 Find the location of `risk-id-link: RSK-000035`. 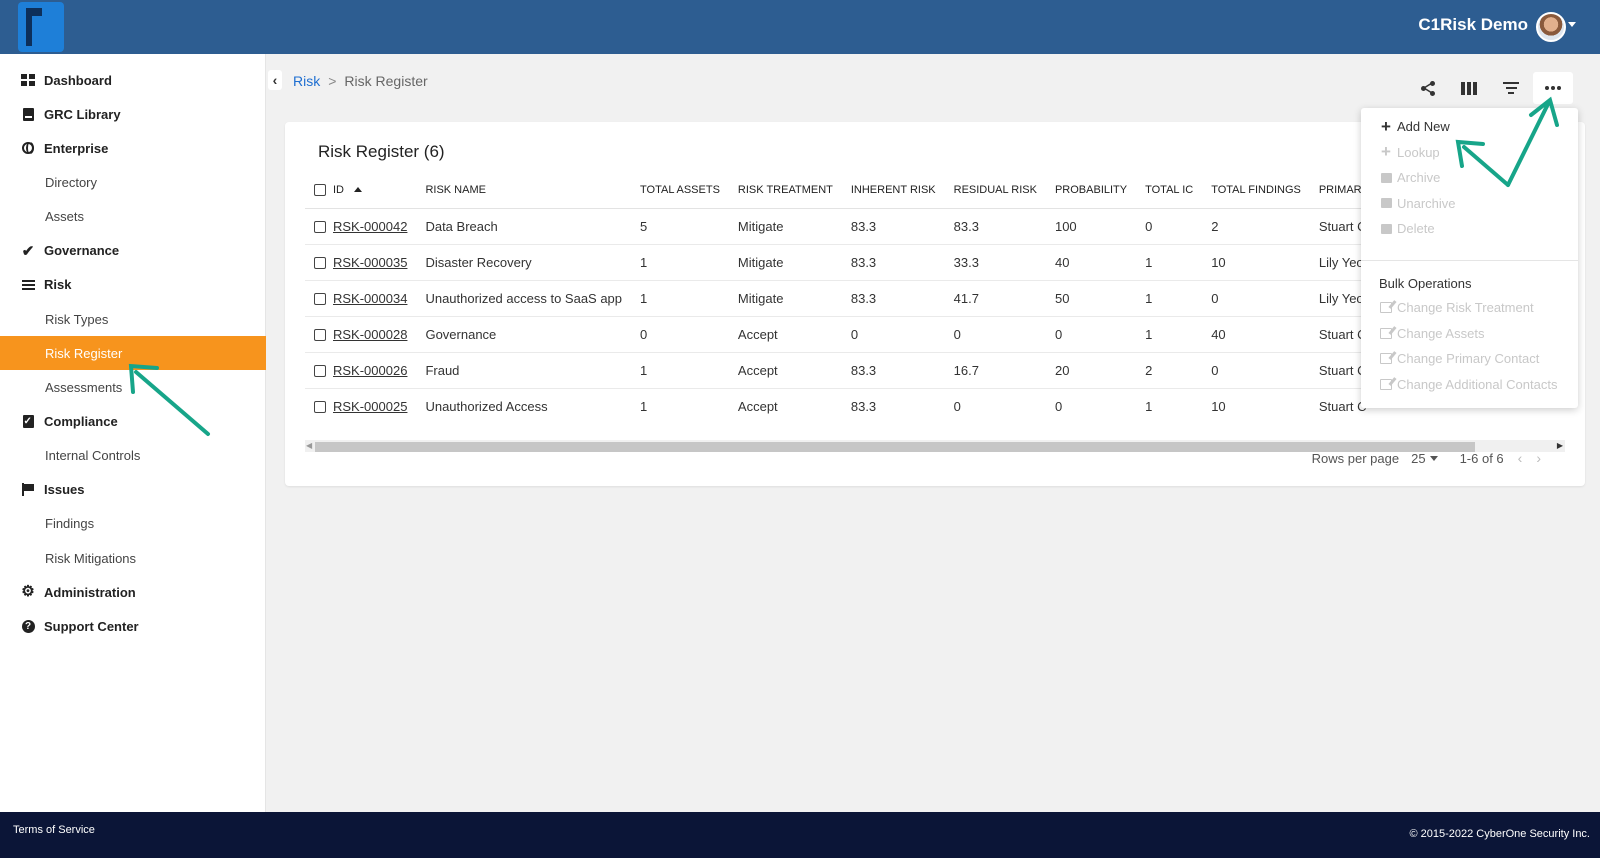

risk-id-link: RSK-000035 is located at coordinates (370, 262).